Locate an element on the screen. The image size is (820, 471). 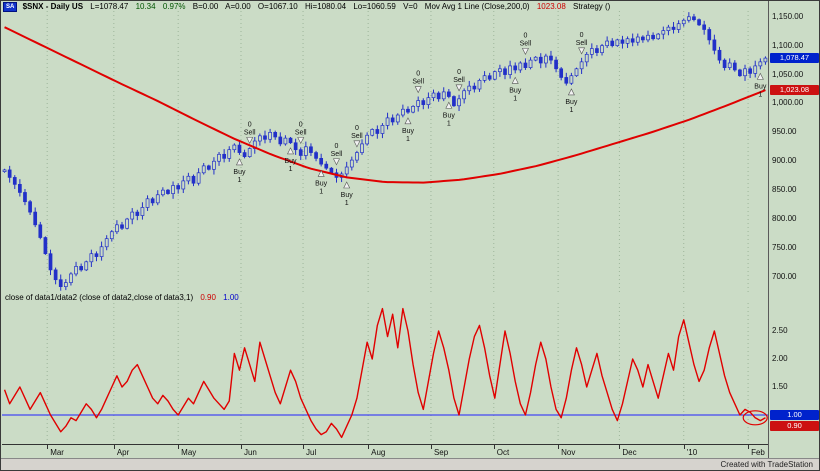
ma-value-badge: 1,023.08 is located at coordinates (794, 90).